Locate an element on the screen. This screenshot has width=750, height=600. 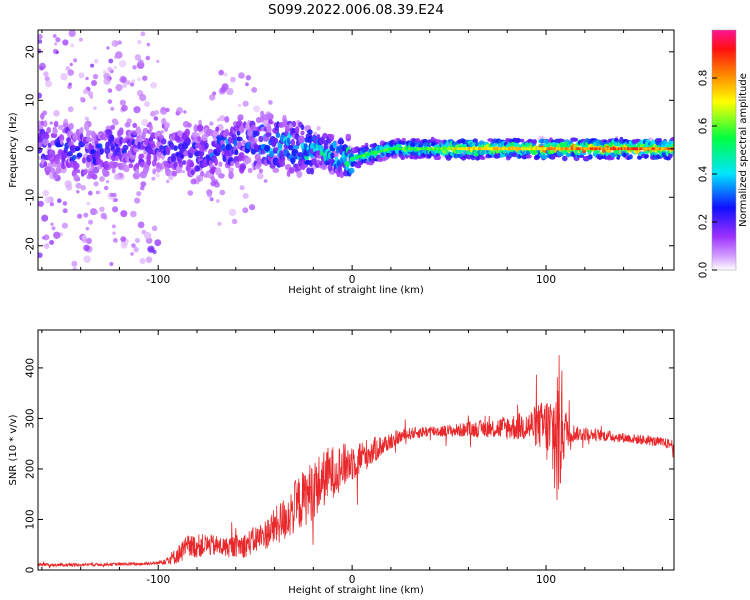
page-title: S099.2022.006.08.39.E24 is located at coordinates (356, 10).